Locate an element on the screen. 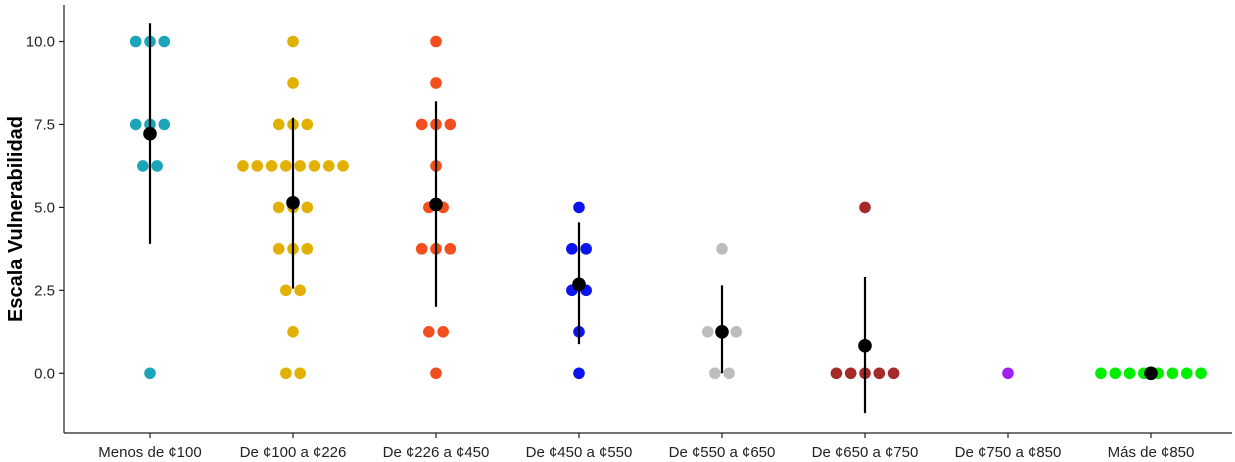  x-tick-label: De ¢100 a ¢226 is located at coordinates (293, 452).